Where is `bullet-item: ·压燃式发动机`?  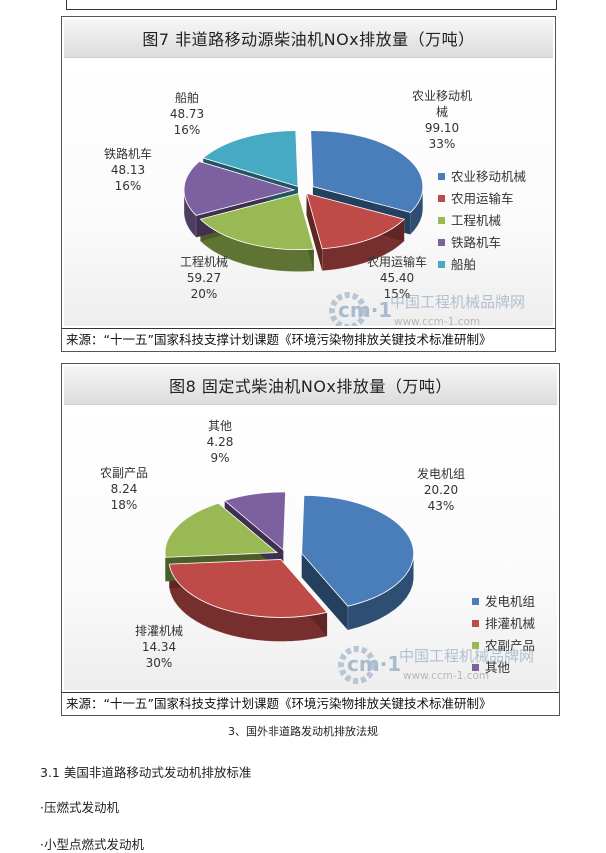
bullet-item: ·压燃式发动机 is located at coordinates (79, 806).